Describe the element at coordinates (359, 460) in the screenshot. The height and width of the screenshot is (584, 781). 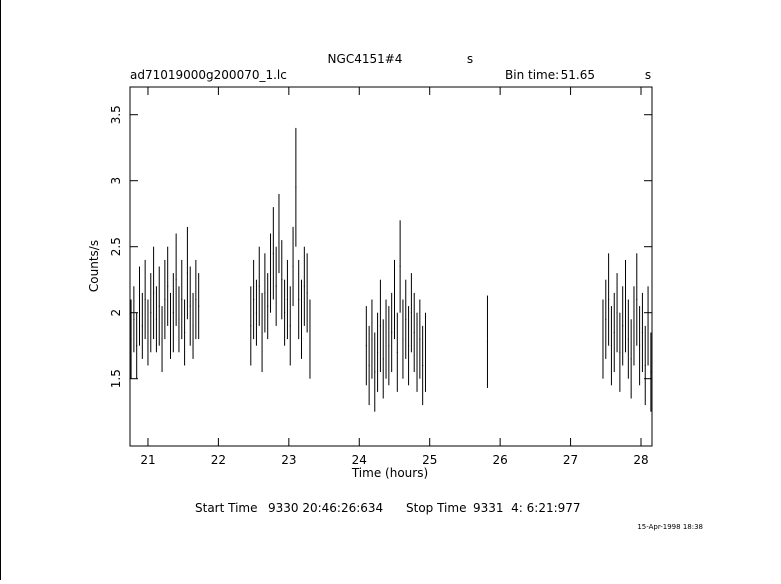
I see `x-tick-label: 24` at that location.